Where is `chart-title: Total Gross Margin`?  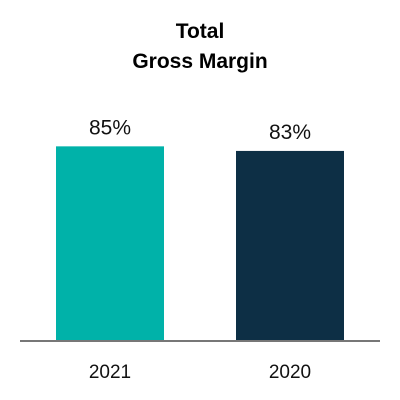
chart-title: Total Gross Margin is located at coordinates (199, 46).